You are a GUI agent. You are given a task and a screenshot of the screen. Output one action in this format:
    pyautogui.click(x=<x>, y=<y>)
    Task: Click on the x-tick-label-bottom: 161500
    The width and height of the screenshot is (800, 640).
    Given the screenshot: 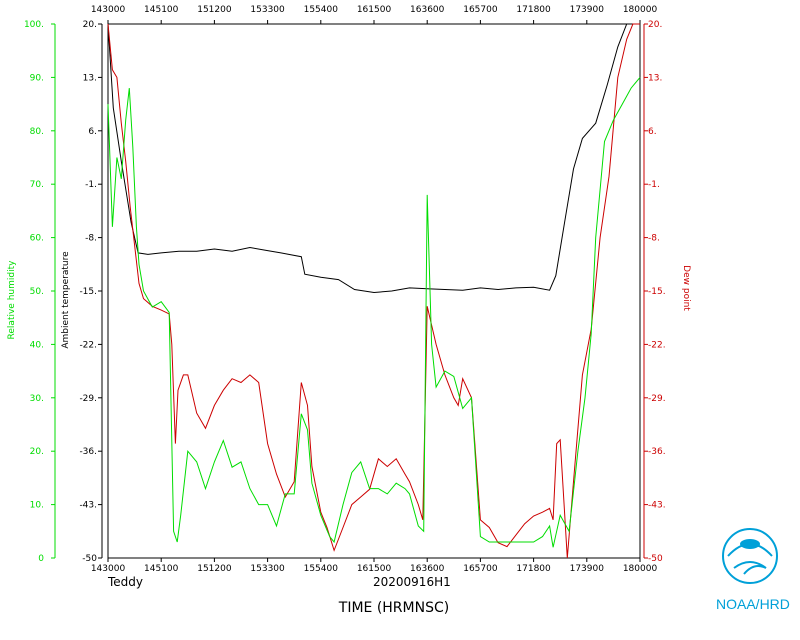 What is the action you would take?
    pyautogui.click(x=374, y=569)
    